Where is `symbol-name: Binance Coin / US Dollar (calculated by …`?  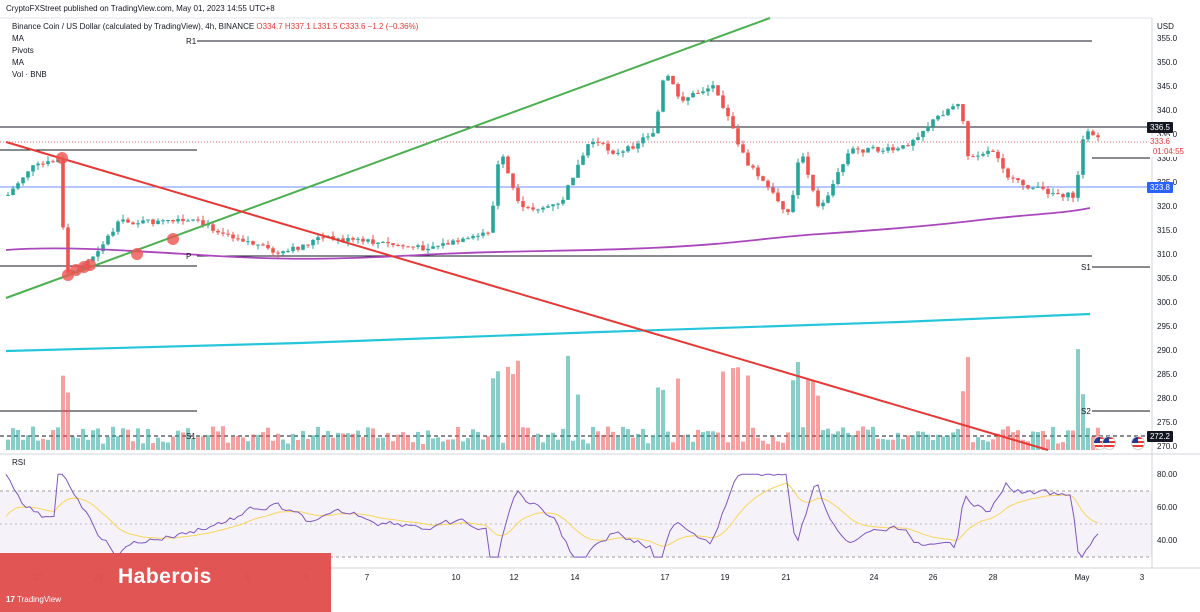
symbol-name: Binance Coin / US Dollar (calculated by … is located at coordinates (133, 26).